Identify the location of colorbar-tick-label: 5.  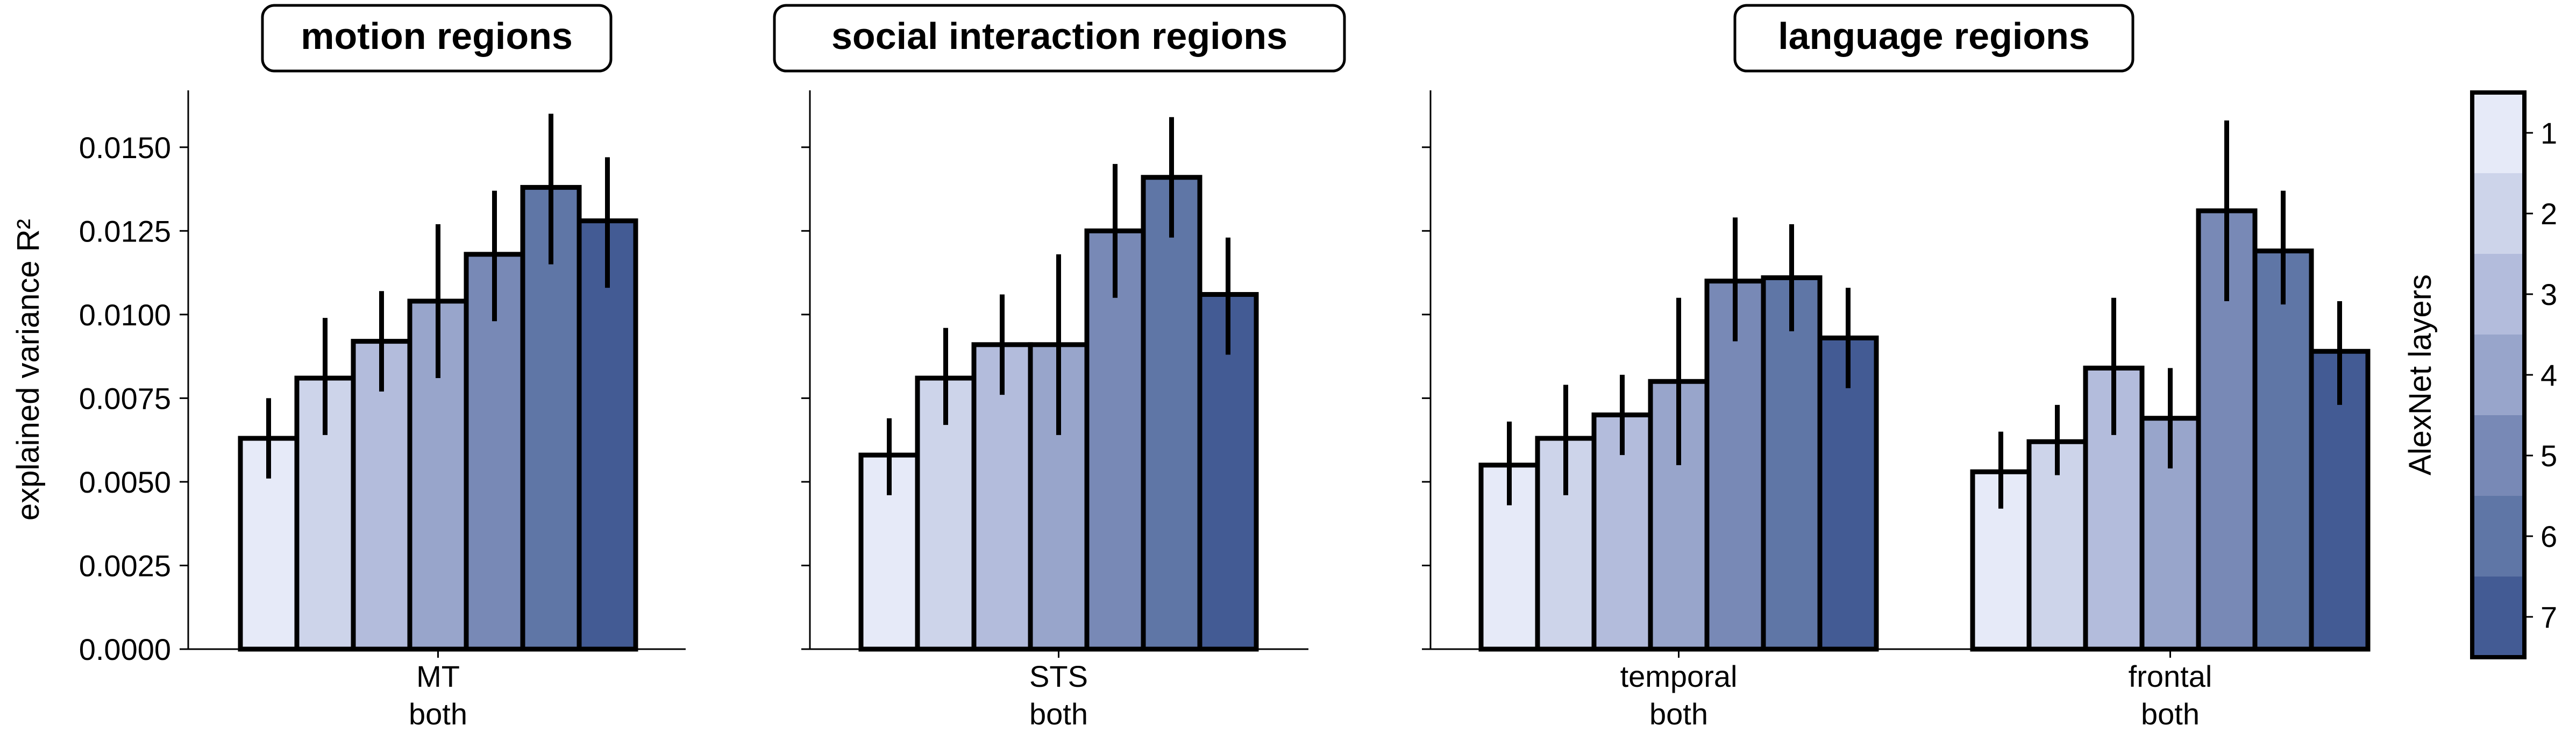
(2549, 456).